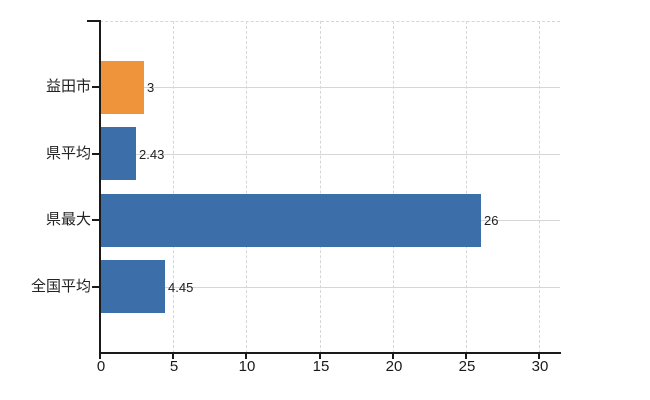 The image size is (650, 400). What do you see at coordinates (394, 366) in the screenshot?
I see `x-tick-label: 20` at bounding box center [394, 366].